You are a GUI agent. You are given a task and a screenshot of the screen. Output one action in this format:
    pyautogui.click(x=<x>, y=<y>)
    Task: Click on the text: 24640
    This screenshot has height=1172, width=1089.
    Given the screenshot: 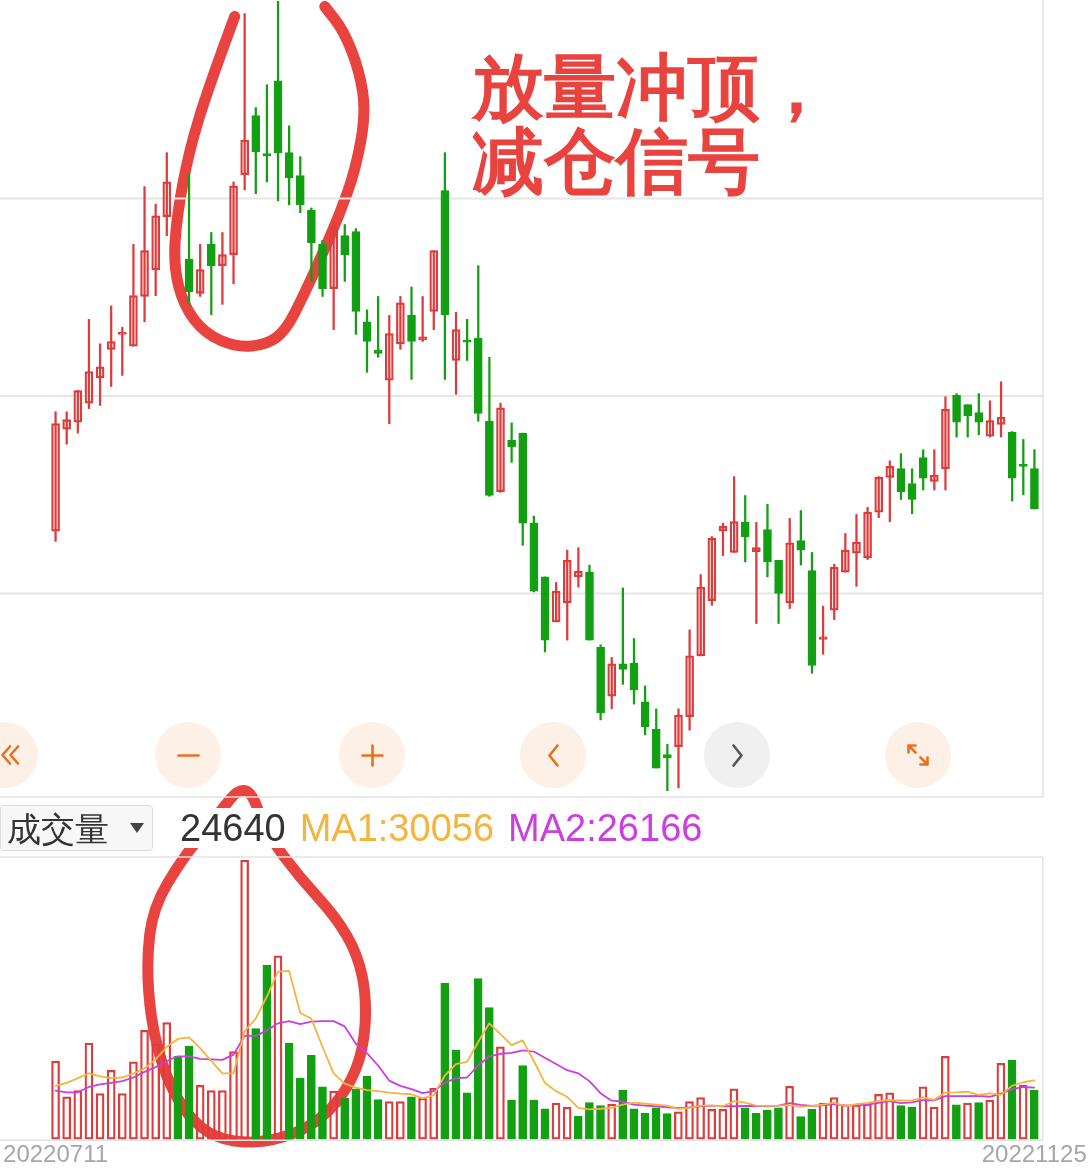 What is the action you would take?
    pyautogui.click(x=233, y=828)
    